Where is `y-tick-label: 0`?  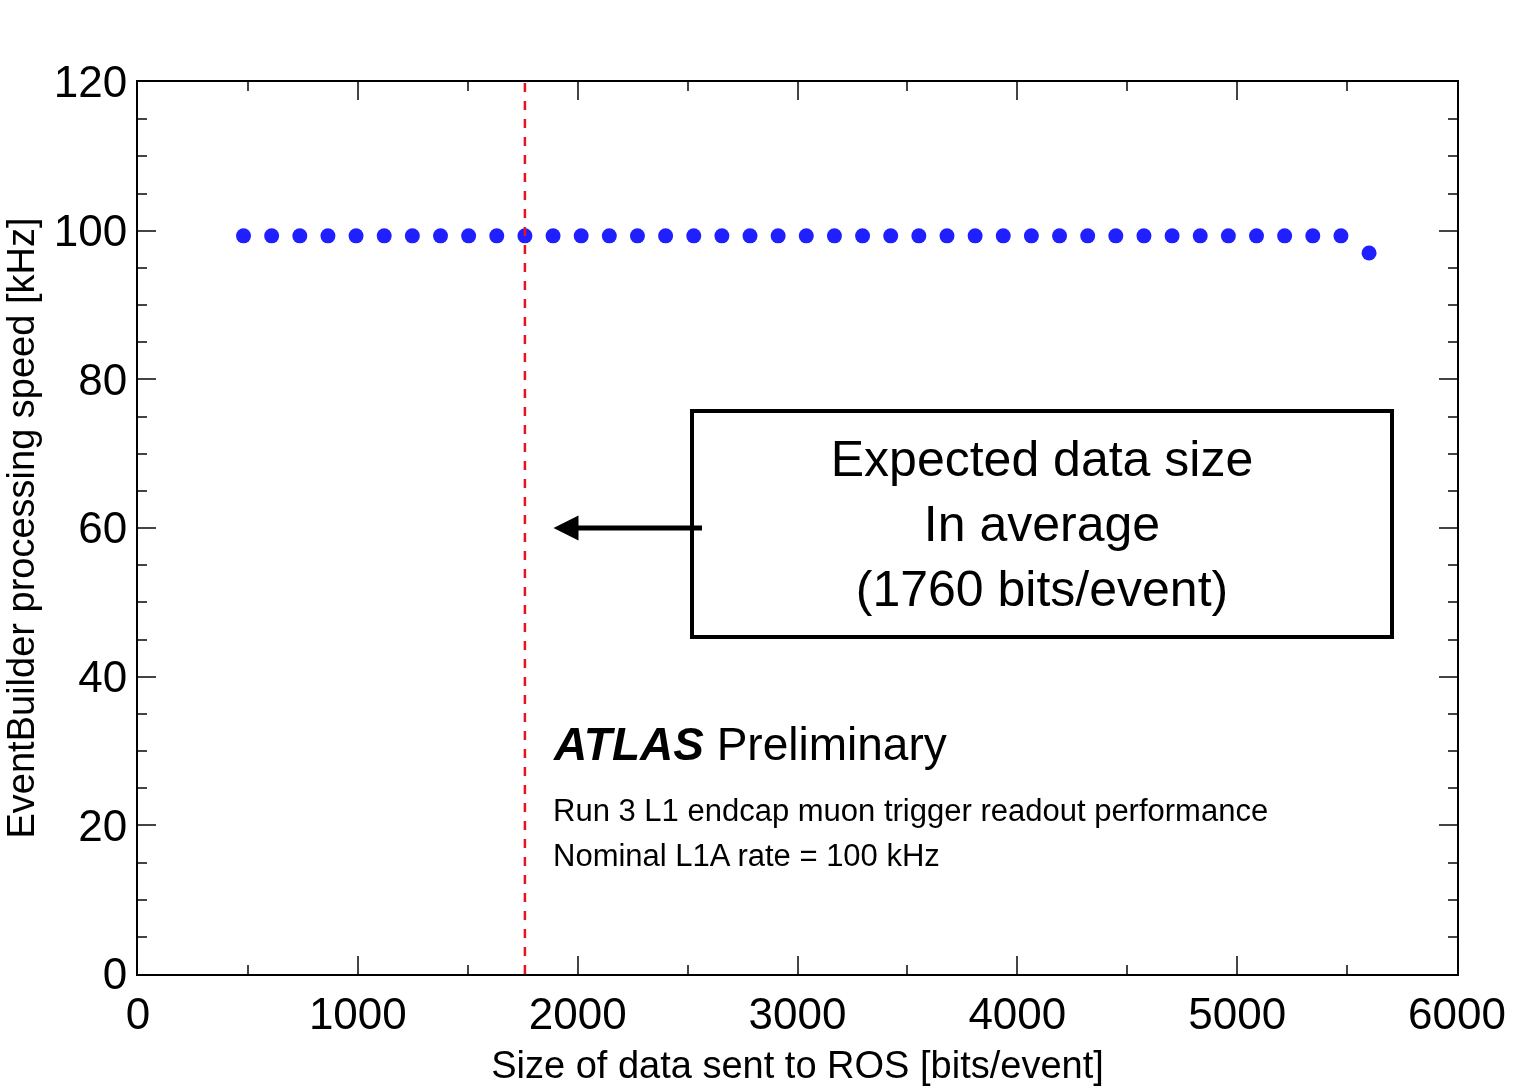
y-tick-label: 0 is located at coordinates (115, 974).